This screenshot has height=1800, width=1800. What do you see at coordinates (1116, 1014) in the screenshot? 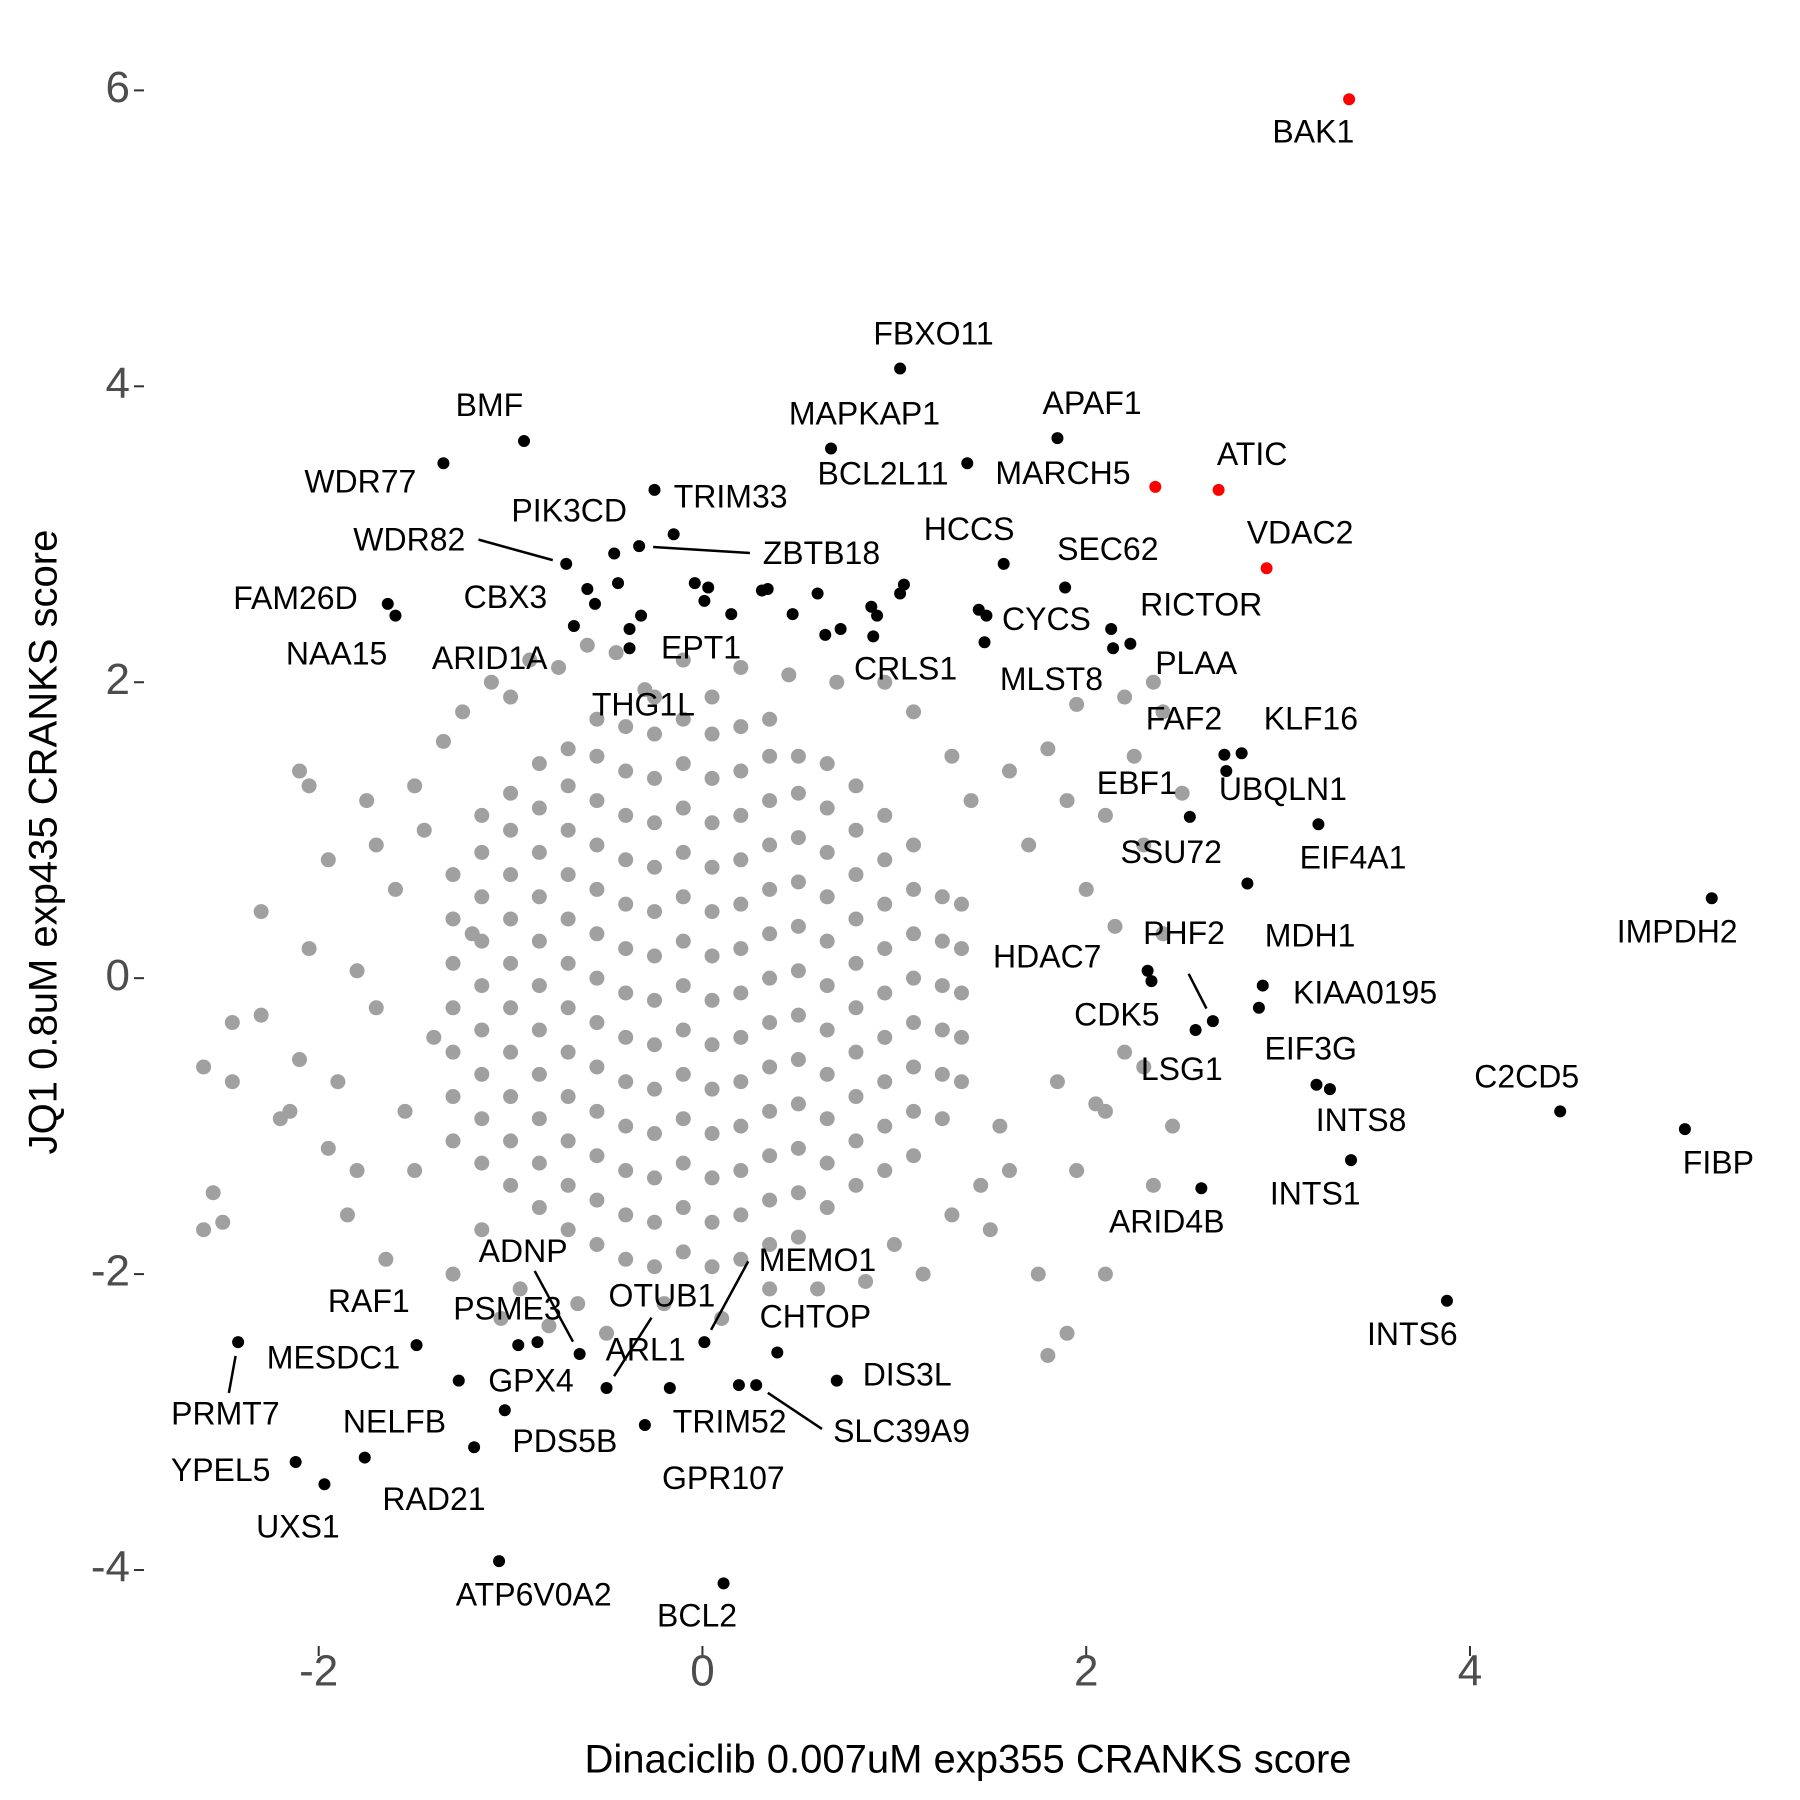
I see `point-label: CDK5` at bounding box center [1116, 1014].